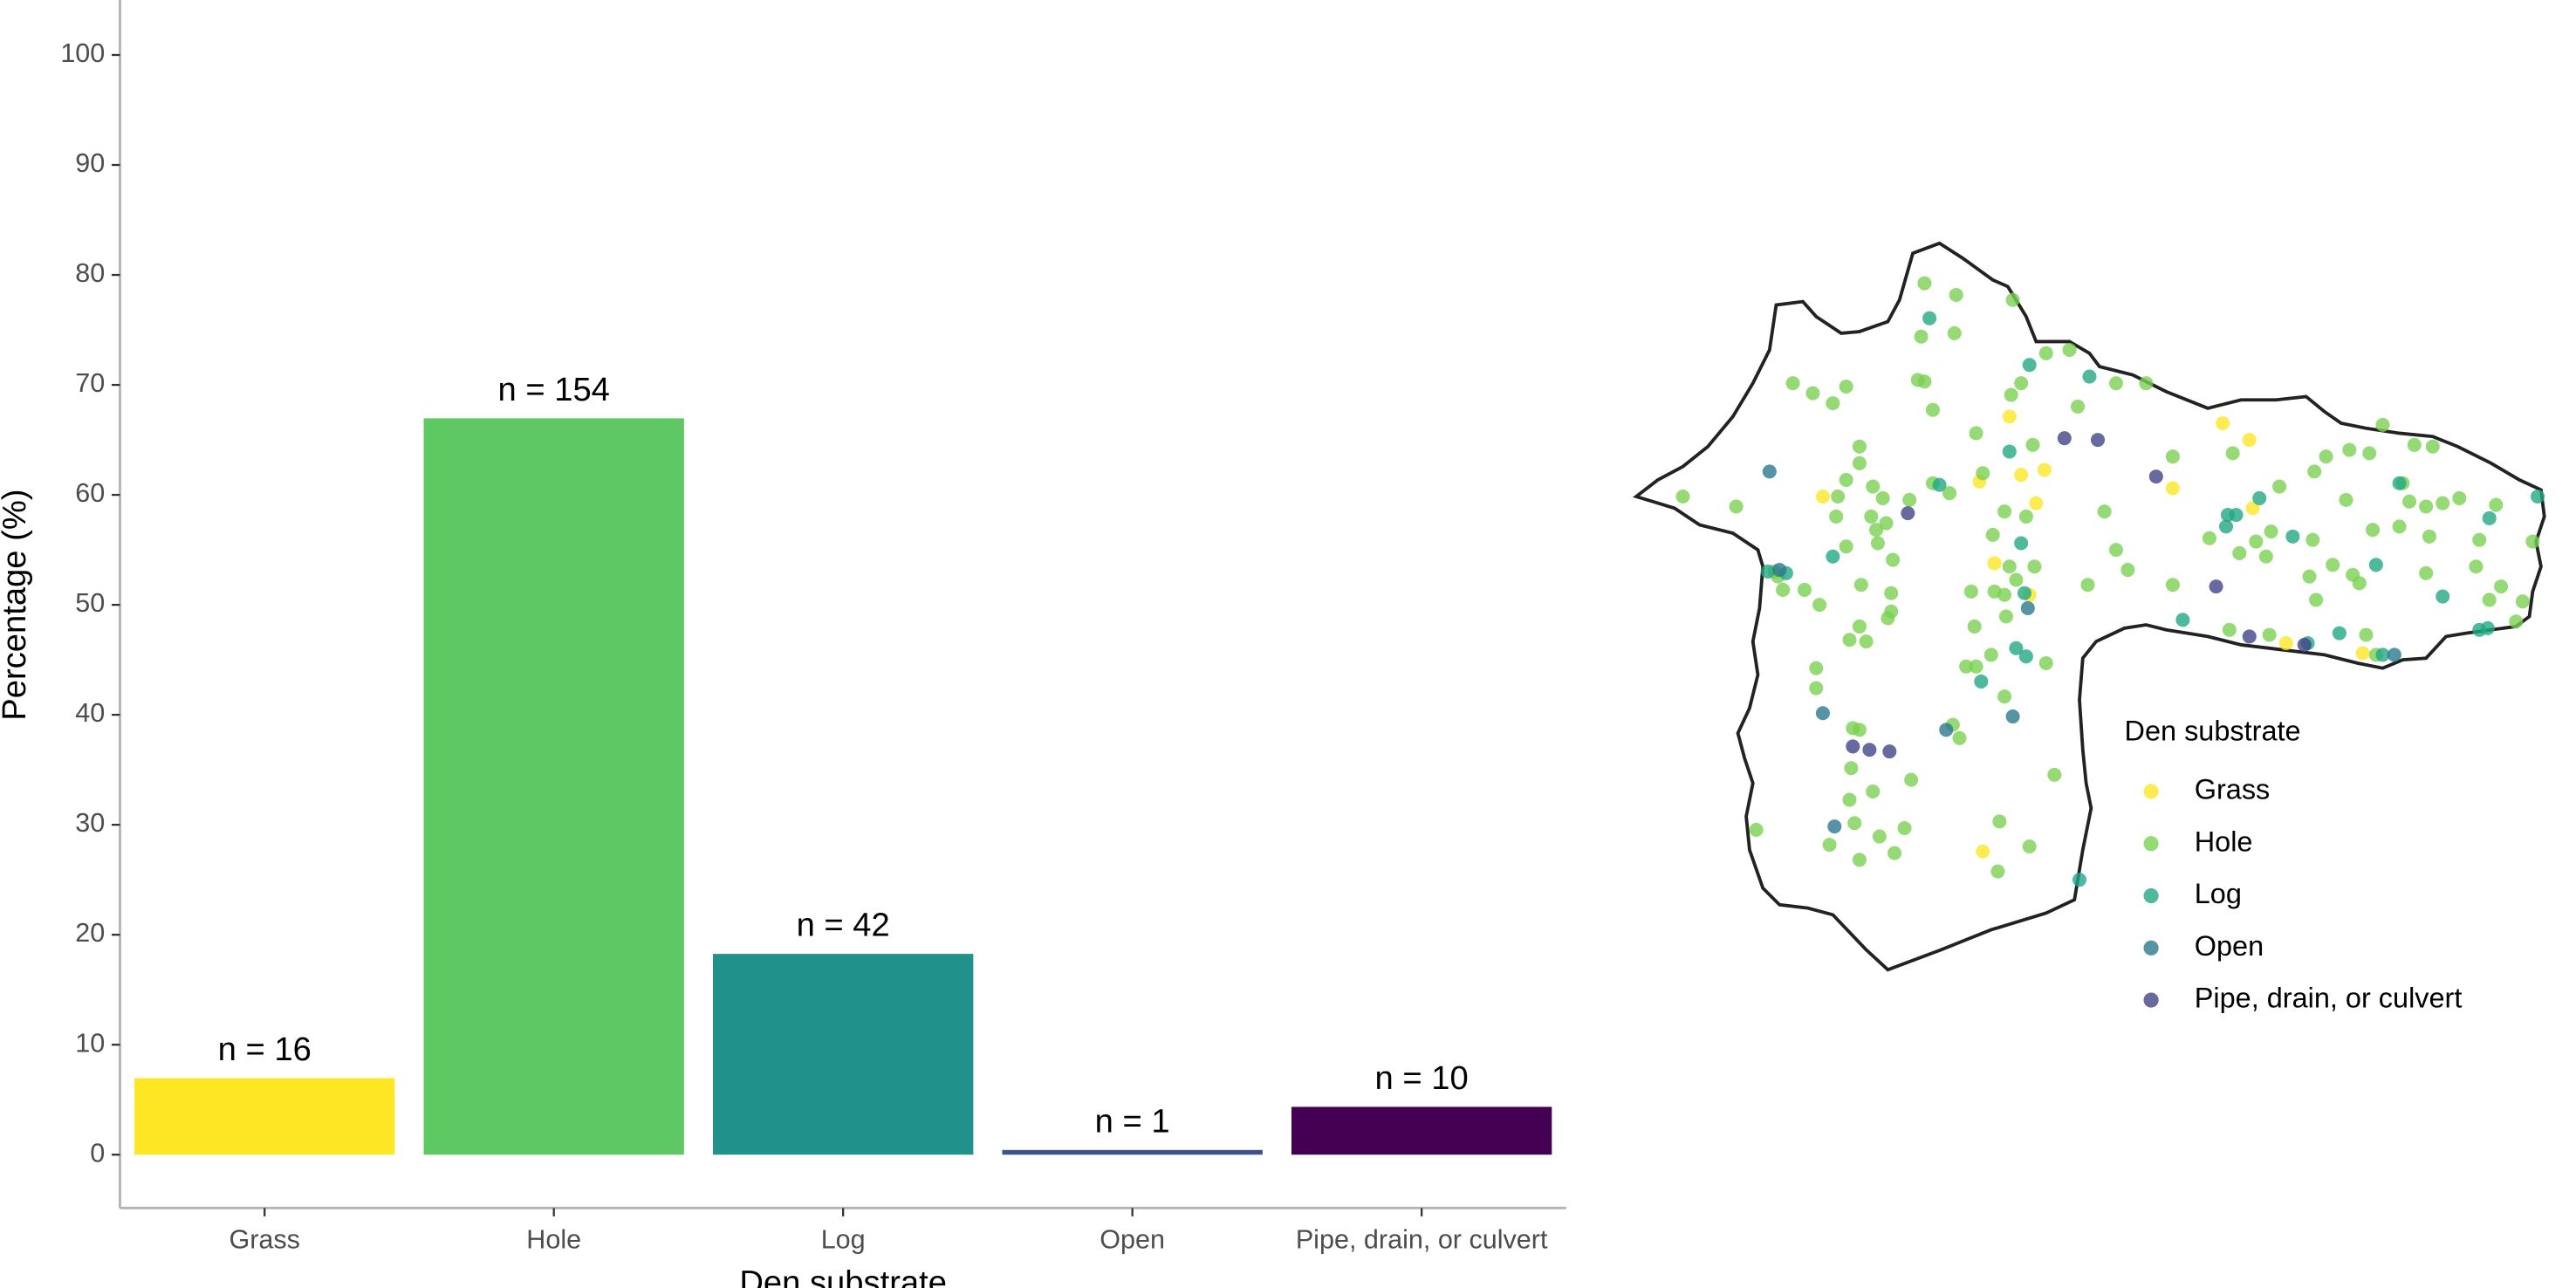  What do you see at coordinates (90, 823) in the screenshot?
I see `y-tick-label: 30` at bounding box center [90, 823].